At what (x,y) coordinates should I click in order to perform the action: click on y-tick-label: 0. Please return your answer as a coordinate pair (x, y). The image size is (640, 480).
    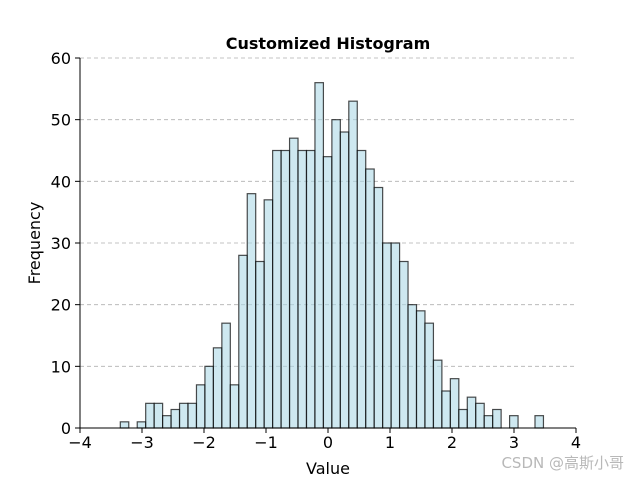
    Looking at the image, I should click on (66, 428).